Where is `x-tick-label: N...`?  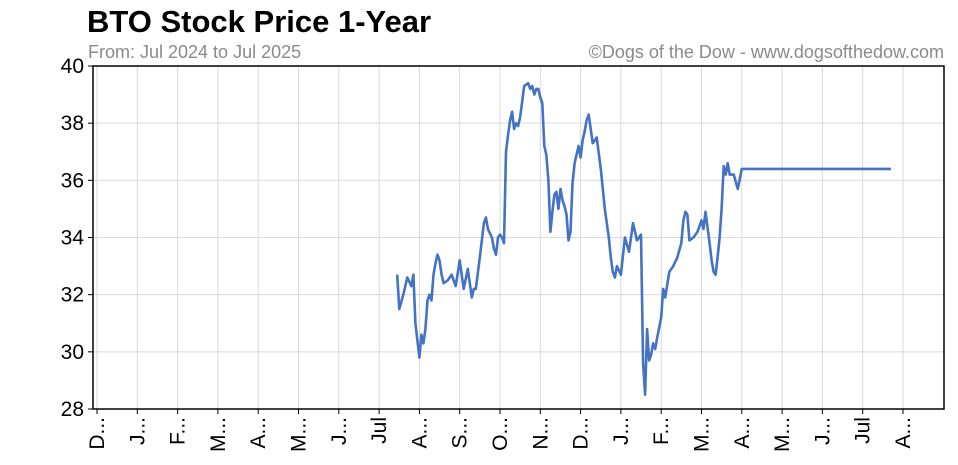 x-tick-label: N... is located at coordinates (540, 433).